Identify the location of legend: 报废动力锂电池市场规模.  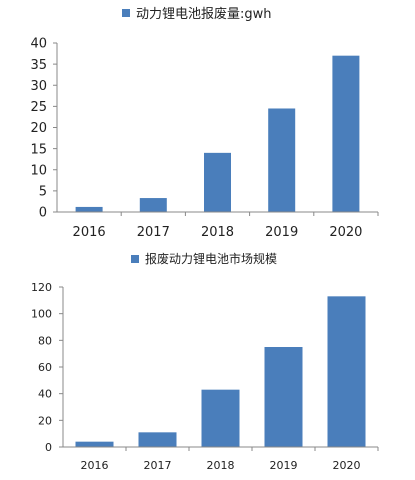
(204, 258).